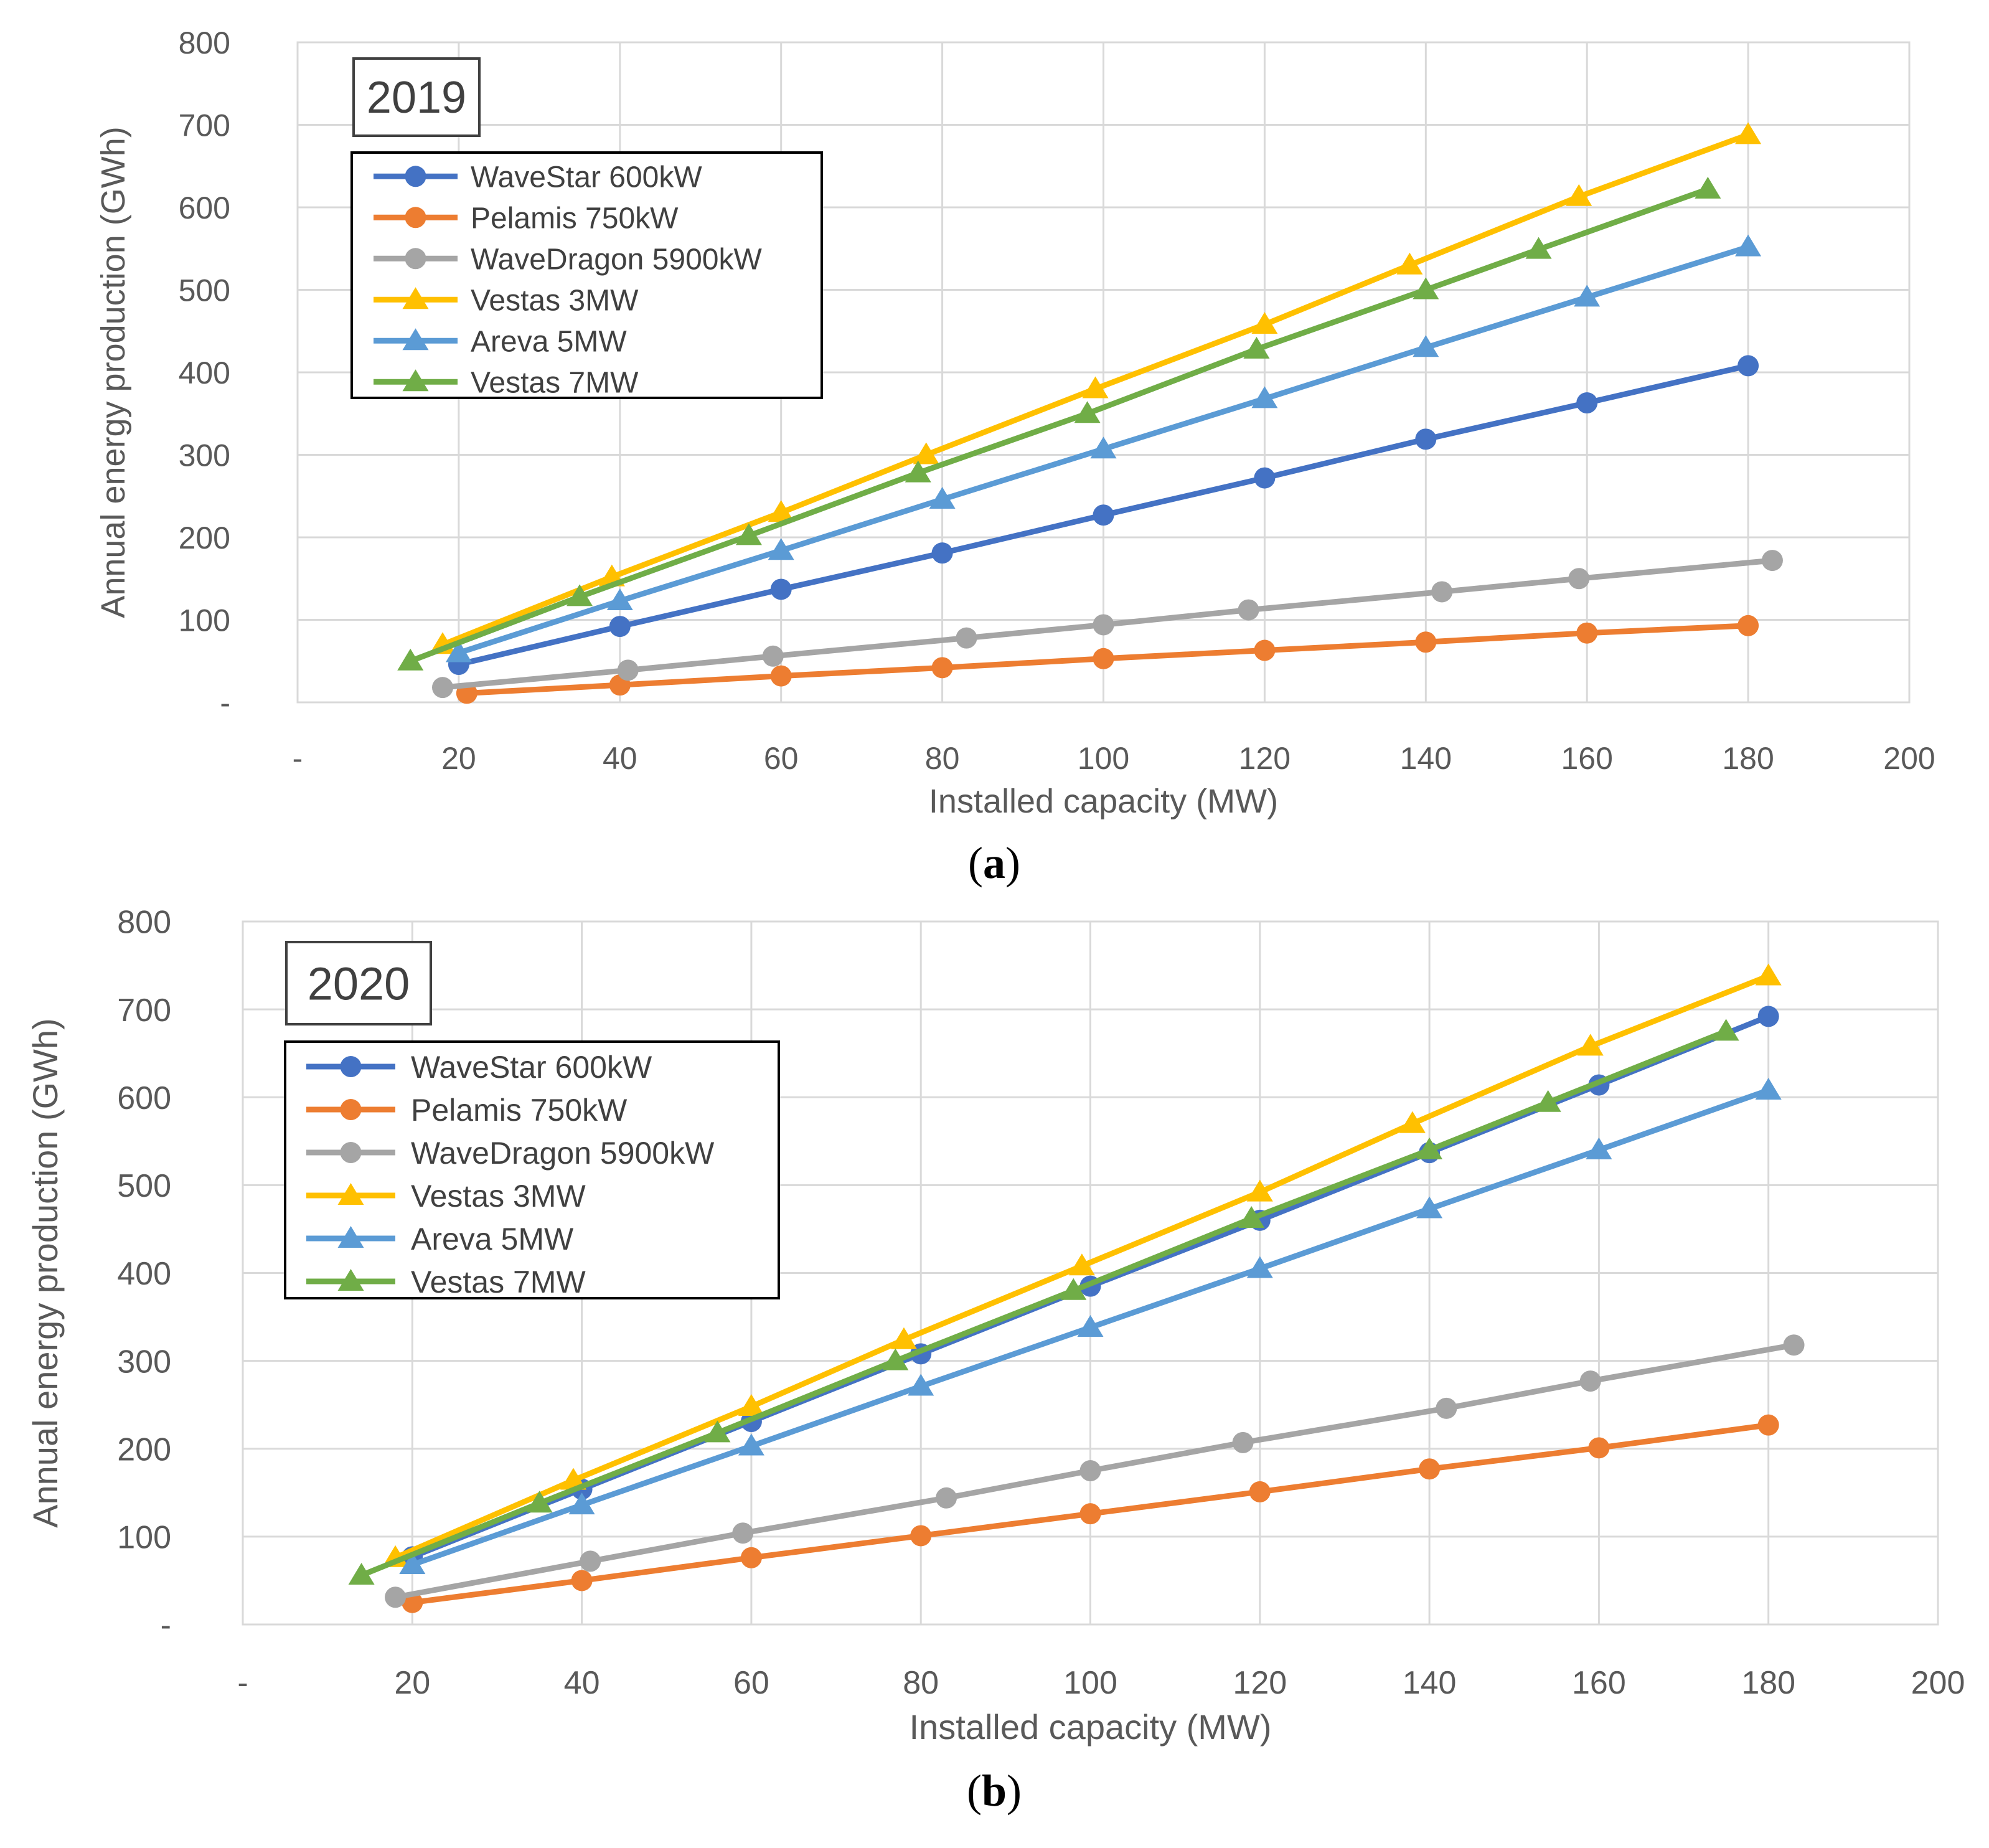 The image size is (1989, 1848). What do you see at coordinates (113, 372) in the screenshot?
I see `y-axis-label: Annual energy production (GWh)` at bounding box center [113, 372].